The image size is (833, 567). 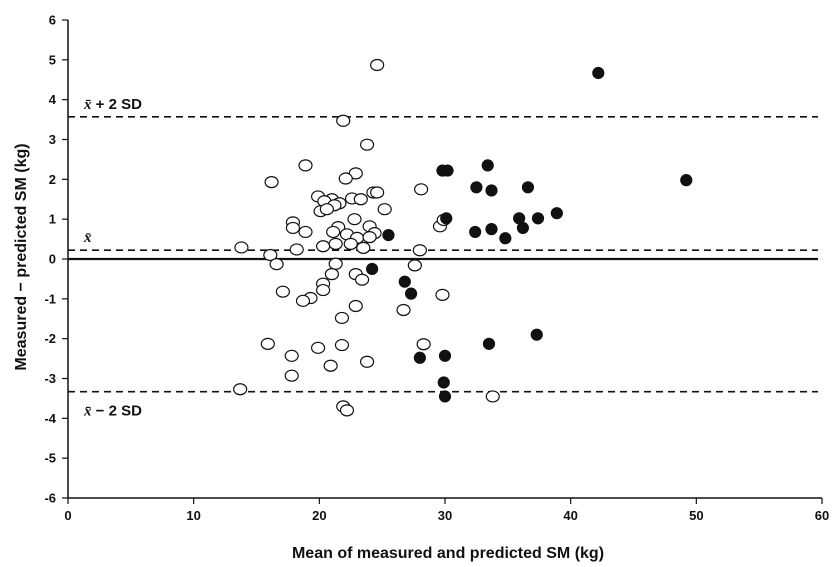 What do you see at coordinates (112, 411) in the screenshot?
I see `reference-label-lower: x̄ − 2 SD` at bounding box center [112, 411].